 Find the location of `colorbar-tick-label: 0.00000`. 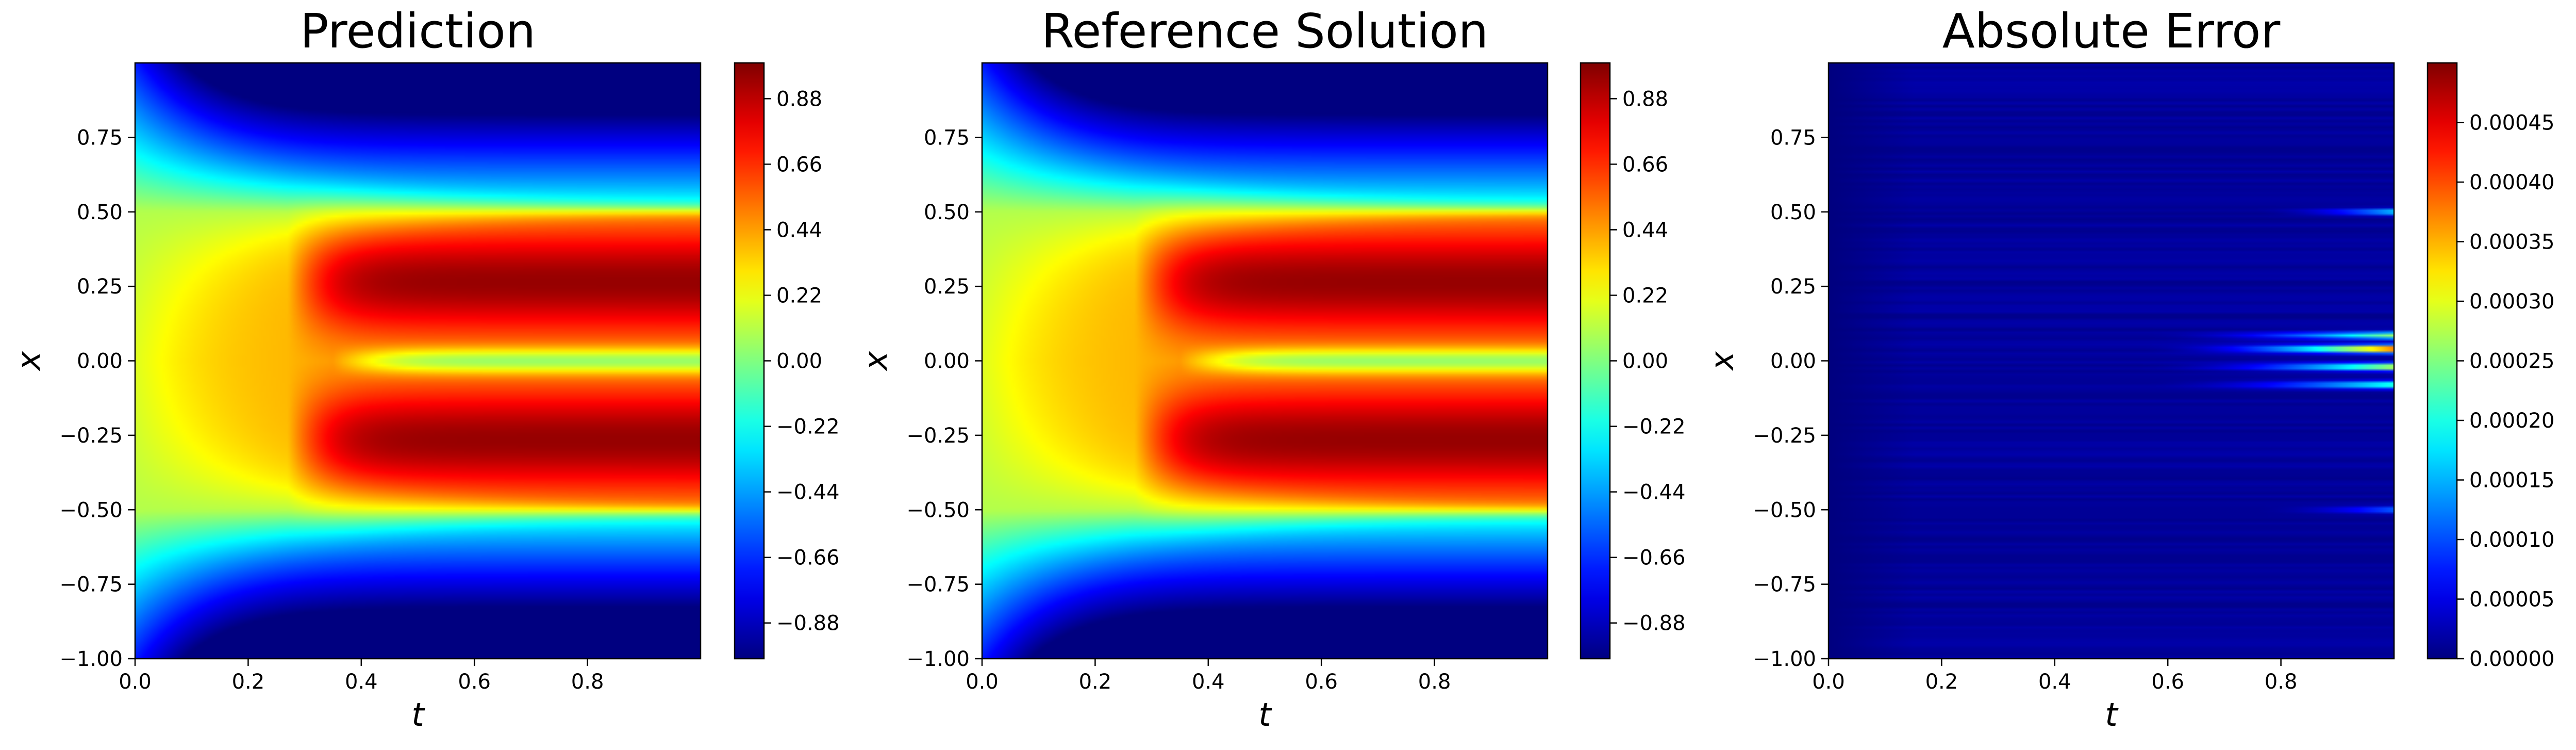

colorbar-tick-label: 0.00000 is located at coordinates (2512, 659).